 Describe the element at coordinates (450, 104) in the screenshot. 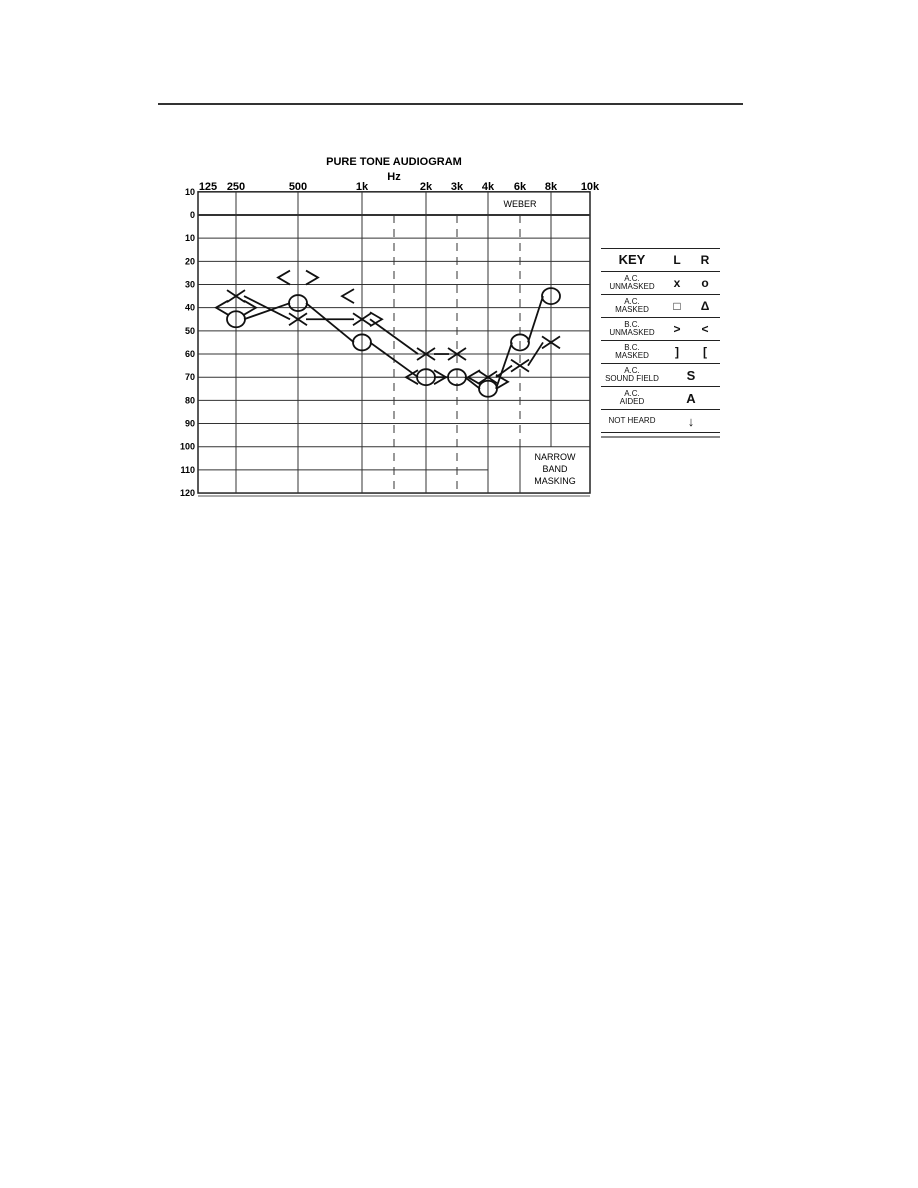

I see `header-rule` at that location.